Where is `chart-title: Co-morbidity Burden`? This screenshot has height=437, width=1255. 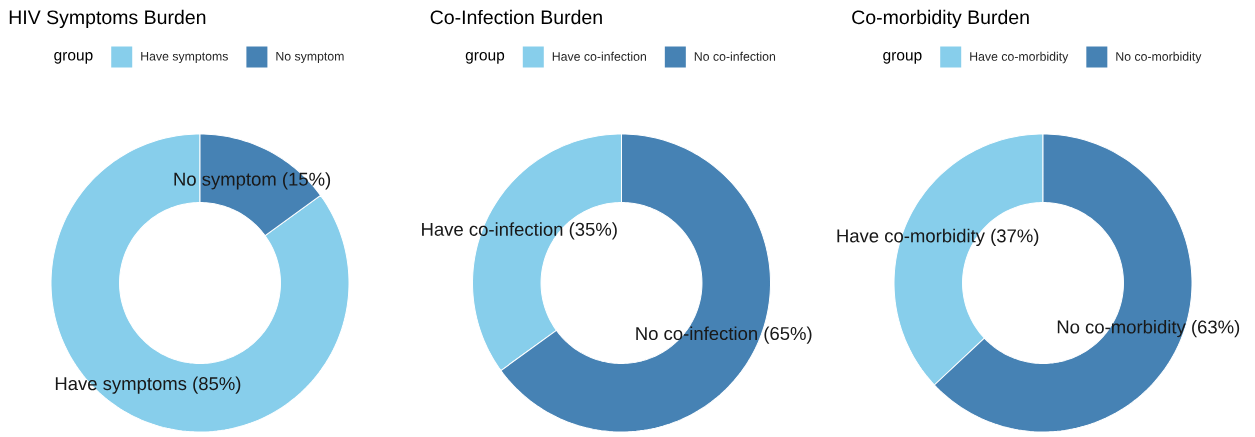
chart-title: Co-morbidity Burden is located at coordinates (940, 19).